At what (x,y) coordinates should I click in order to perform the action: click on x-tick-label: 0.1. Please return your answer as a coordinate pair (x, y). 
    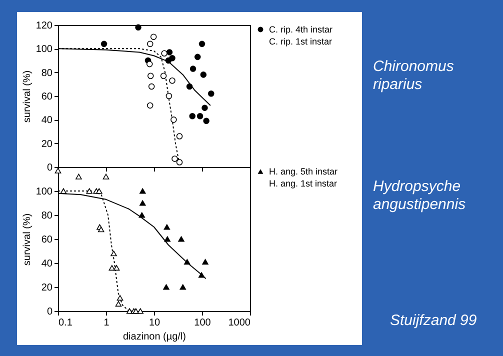
    Looking at the image, I should click on (65, 323).